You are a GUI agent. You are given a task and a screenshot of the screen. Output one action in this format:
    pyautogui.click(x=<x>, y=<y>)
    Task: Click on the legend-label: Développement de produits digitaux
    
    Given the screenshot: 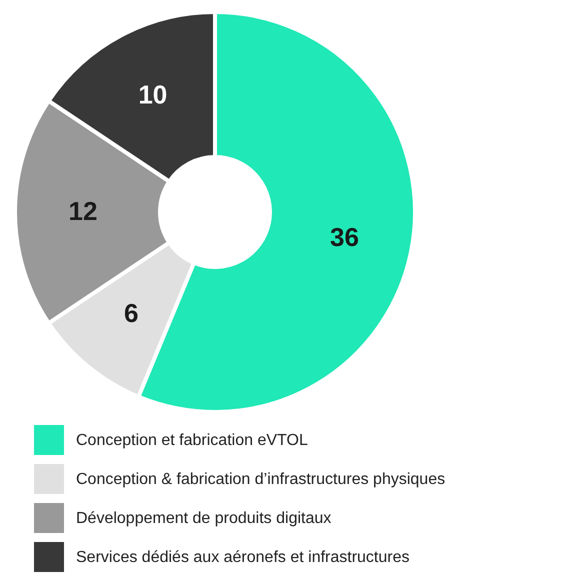 What is the action you would take?
    pyautogui.click(x=204, y=518)
    